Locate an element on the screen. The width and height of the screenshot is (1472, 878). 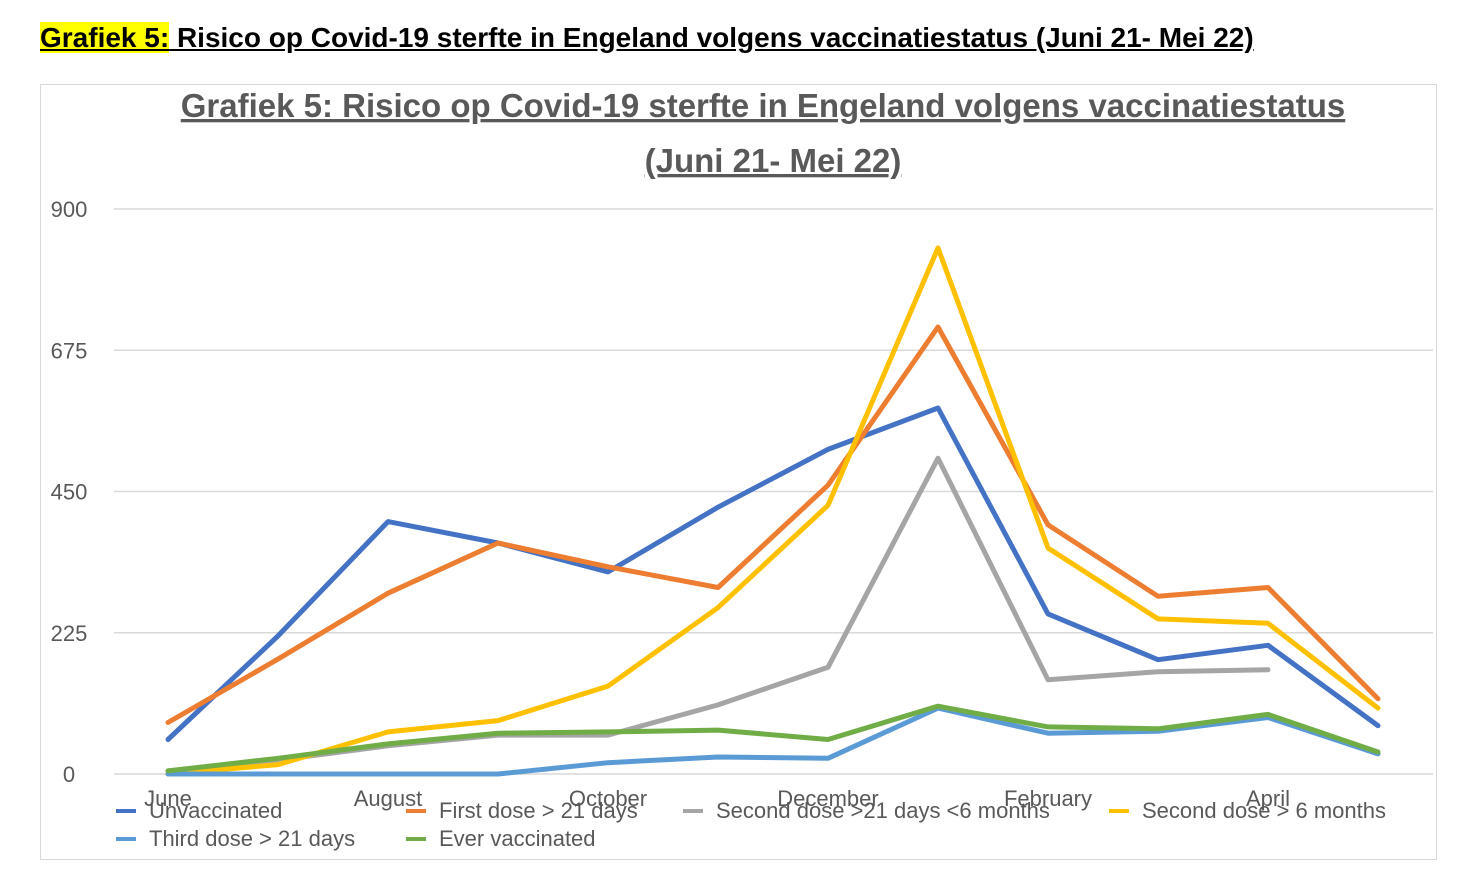
legend-label: Ever vaccinated is located at coordinates (517, 838).